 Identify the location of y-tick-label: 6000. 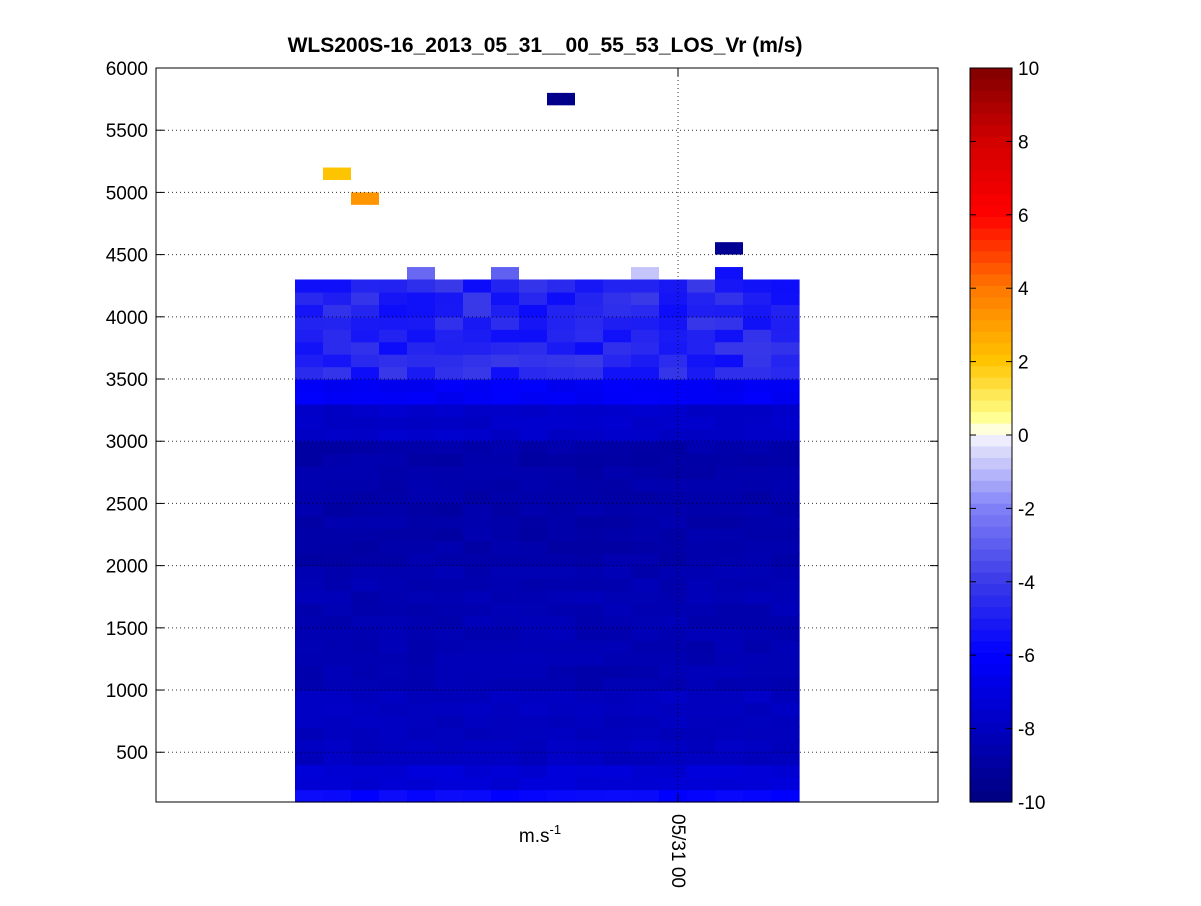
(127, 69).